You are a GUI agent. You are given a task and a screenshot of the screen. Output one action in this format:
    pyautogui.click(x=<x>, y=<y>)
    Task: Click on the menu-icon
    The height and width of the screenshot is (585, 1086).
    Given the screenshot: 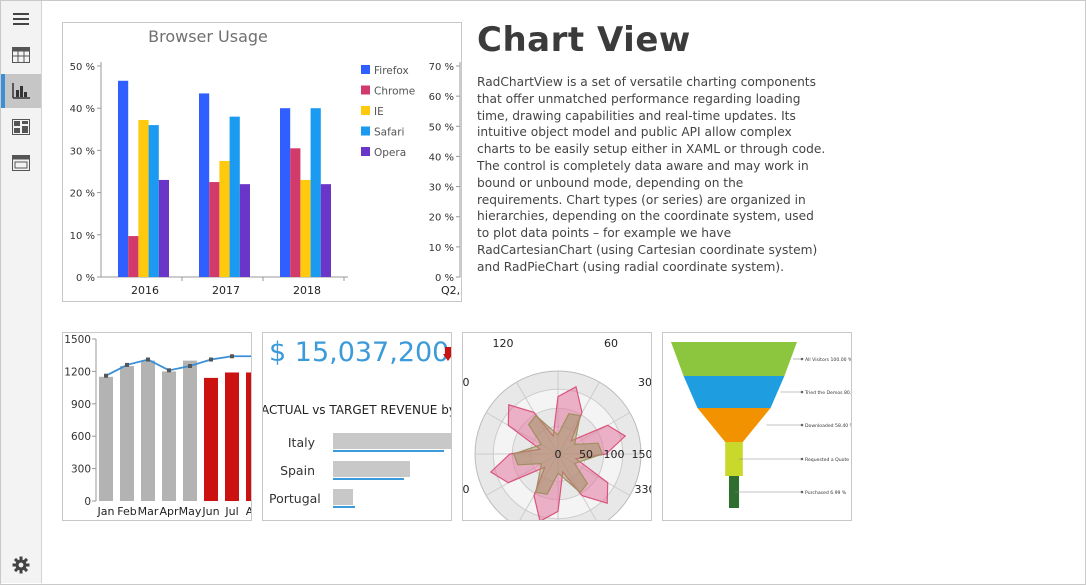 What is the action you would take?
    pyautogui.click(x=21, y=19)
    